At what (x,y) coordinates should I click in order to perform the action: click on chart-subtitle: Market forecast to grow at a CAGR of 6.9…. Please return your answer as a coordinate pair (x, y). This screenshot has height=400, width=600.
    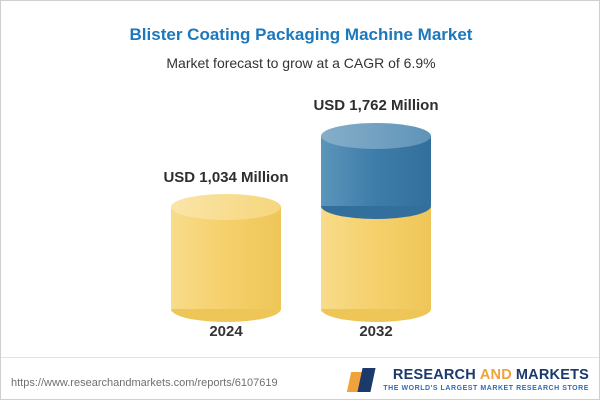
    Looking at the image, I should click on (301, 63).